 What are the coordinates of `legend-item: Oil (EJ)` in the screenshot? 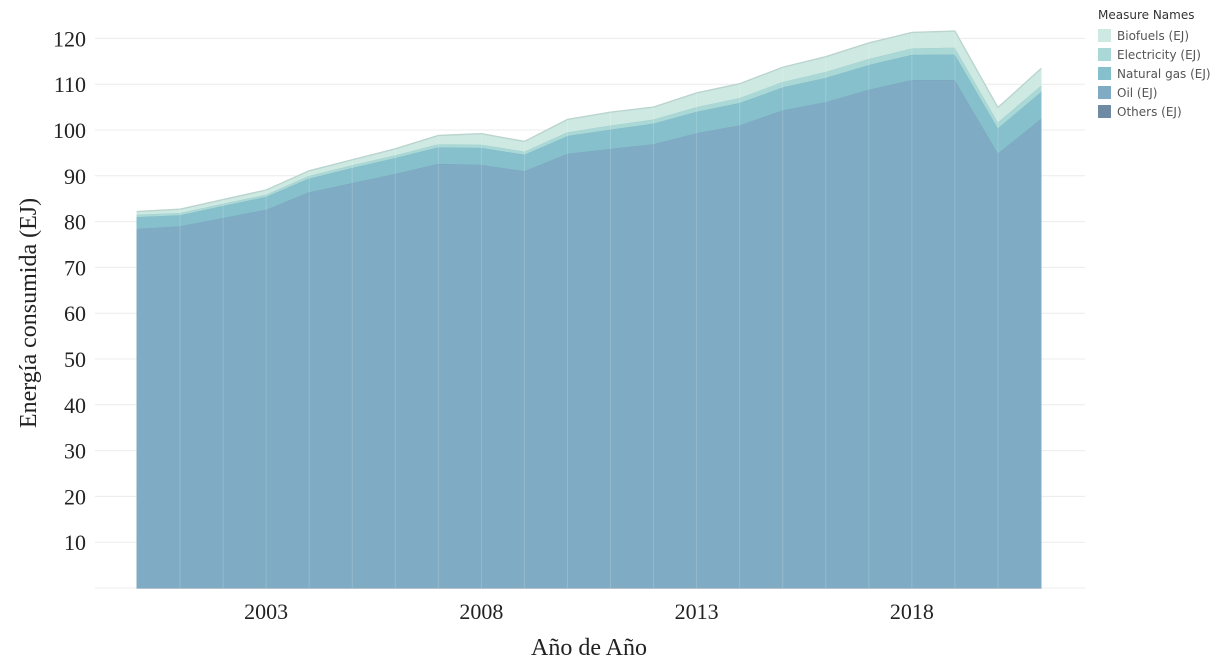 It's located at (1154, 92).